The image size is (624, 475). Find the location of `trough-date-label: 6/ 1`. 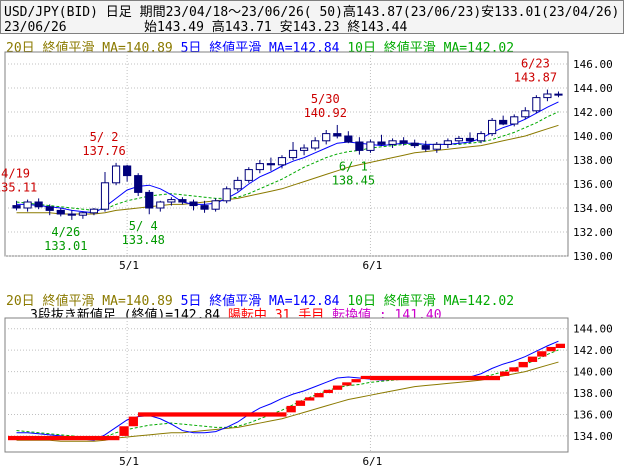

trough-date-label: 6/ 1 is located at coordinates (353, 167).